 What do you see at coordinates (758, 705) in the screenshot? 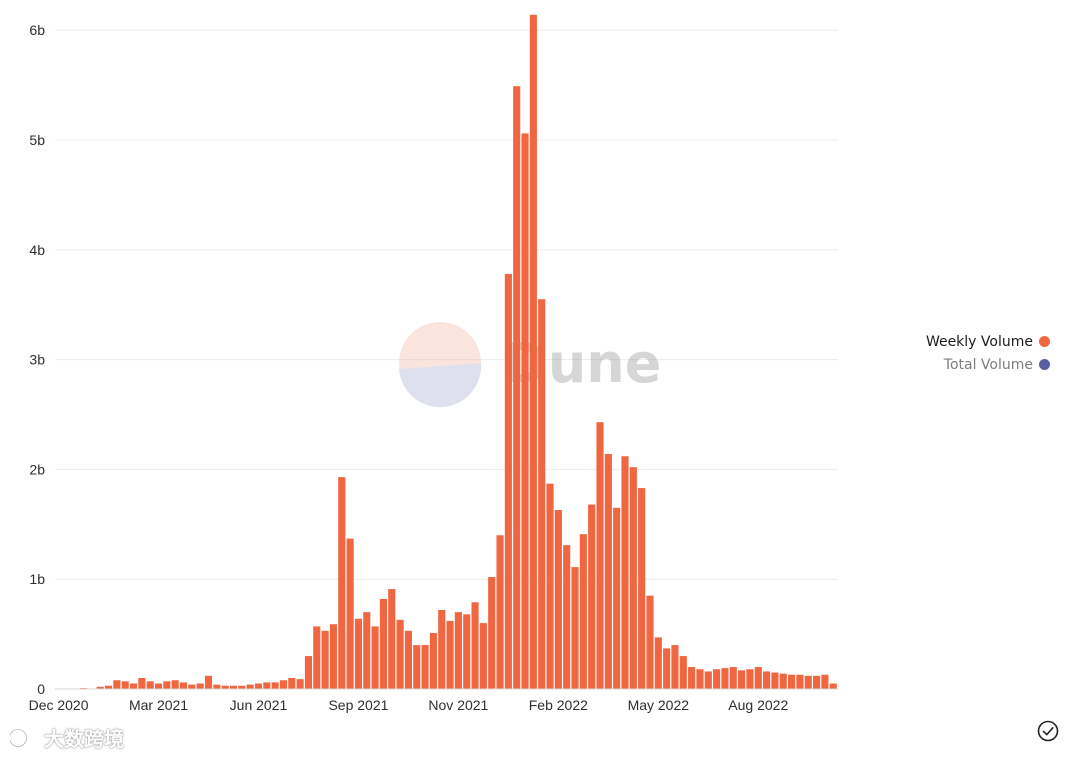
I see `x-tick-label: Aug 2022` at bounding box center [758, 705].